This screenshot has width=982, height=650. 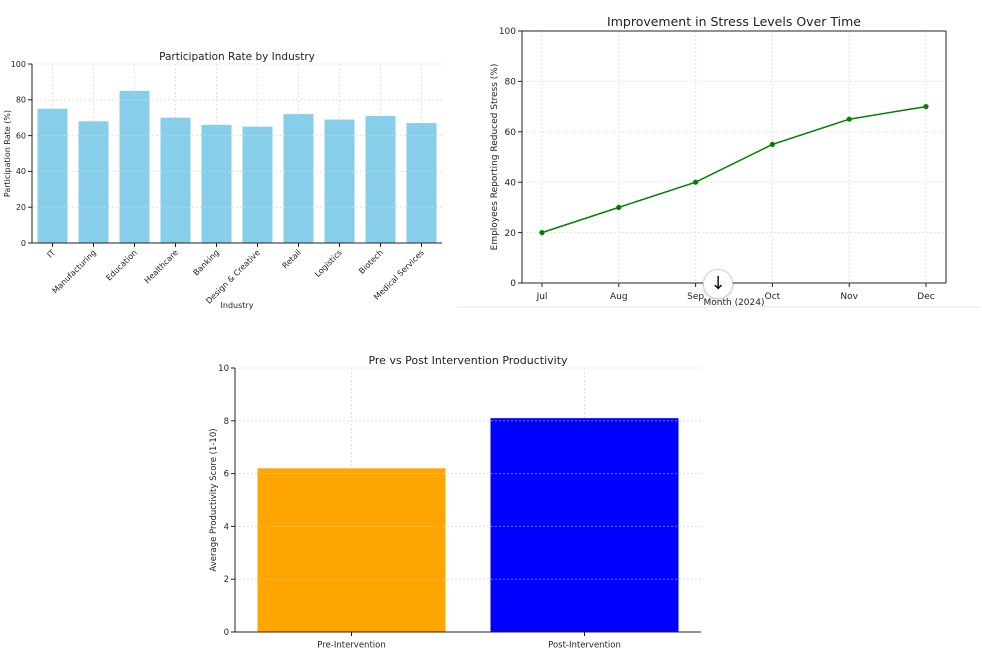 I want to click on x-tick-label: Healthcare, so click(x=161, y=266).